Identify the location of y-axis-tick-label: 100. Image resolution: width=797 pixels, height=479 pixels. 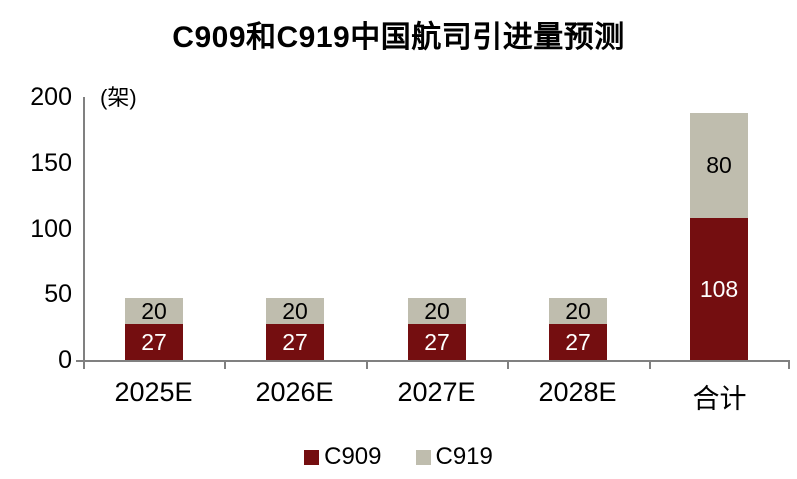
(51, 229).